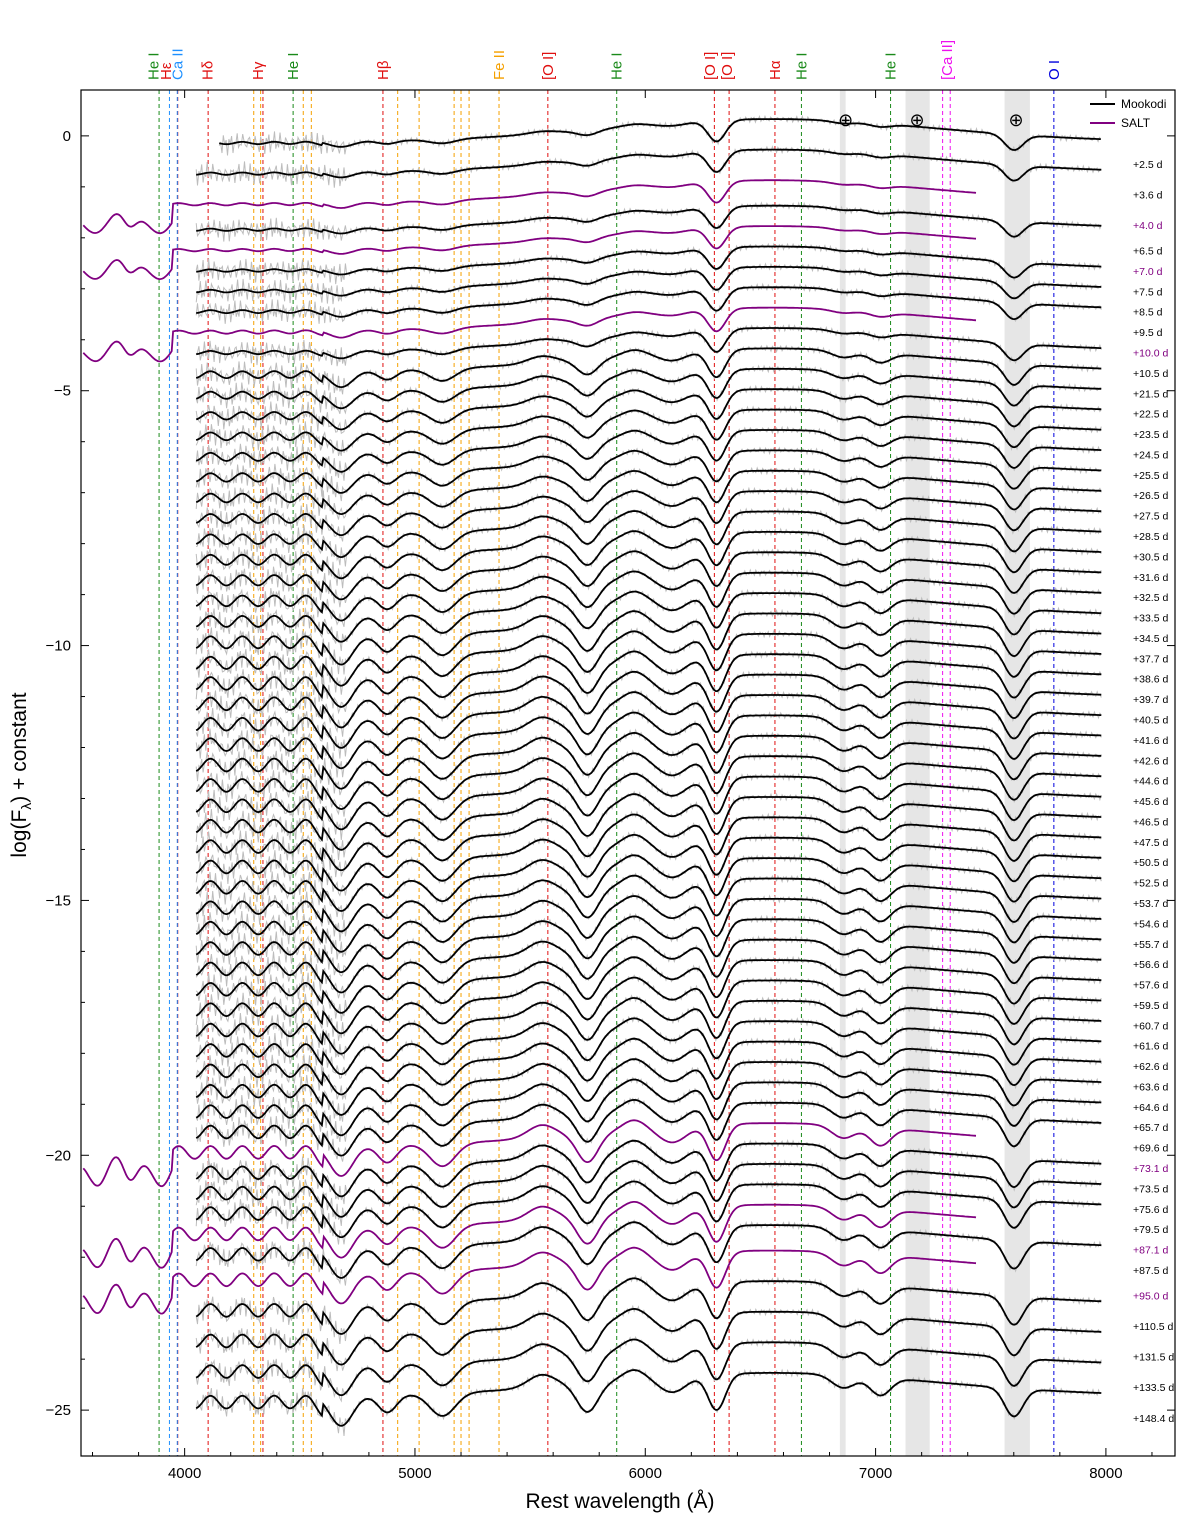 The width and height of the screenshot is (1200, 1518). What do you see at coordinates (1150, 1210) in the screenshot?
I see `epoch-label: +75.6 d` at bounding box center [1150, 1210].